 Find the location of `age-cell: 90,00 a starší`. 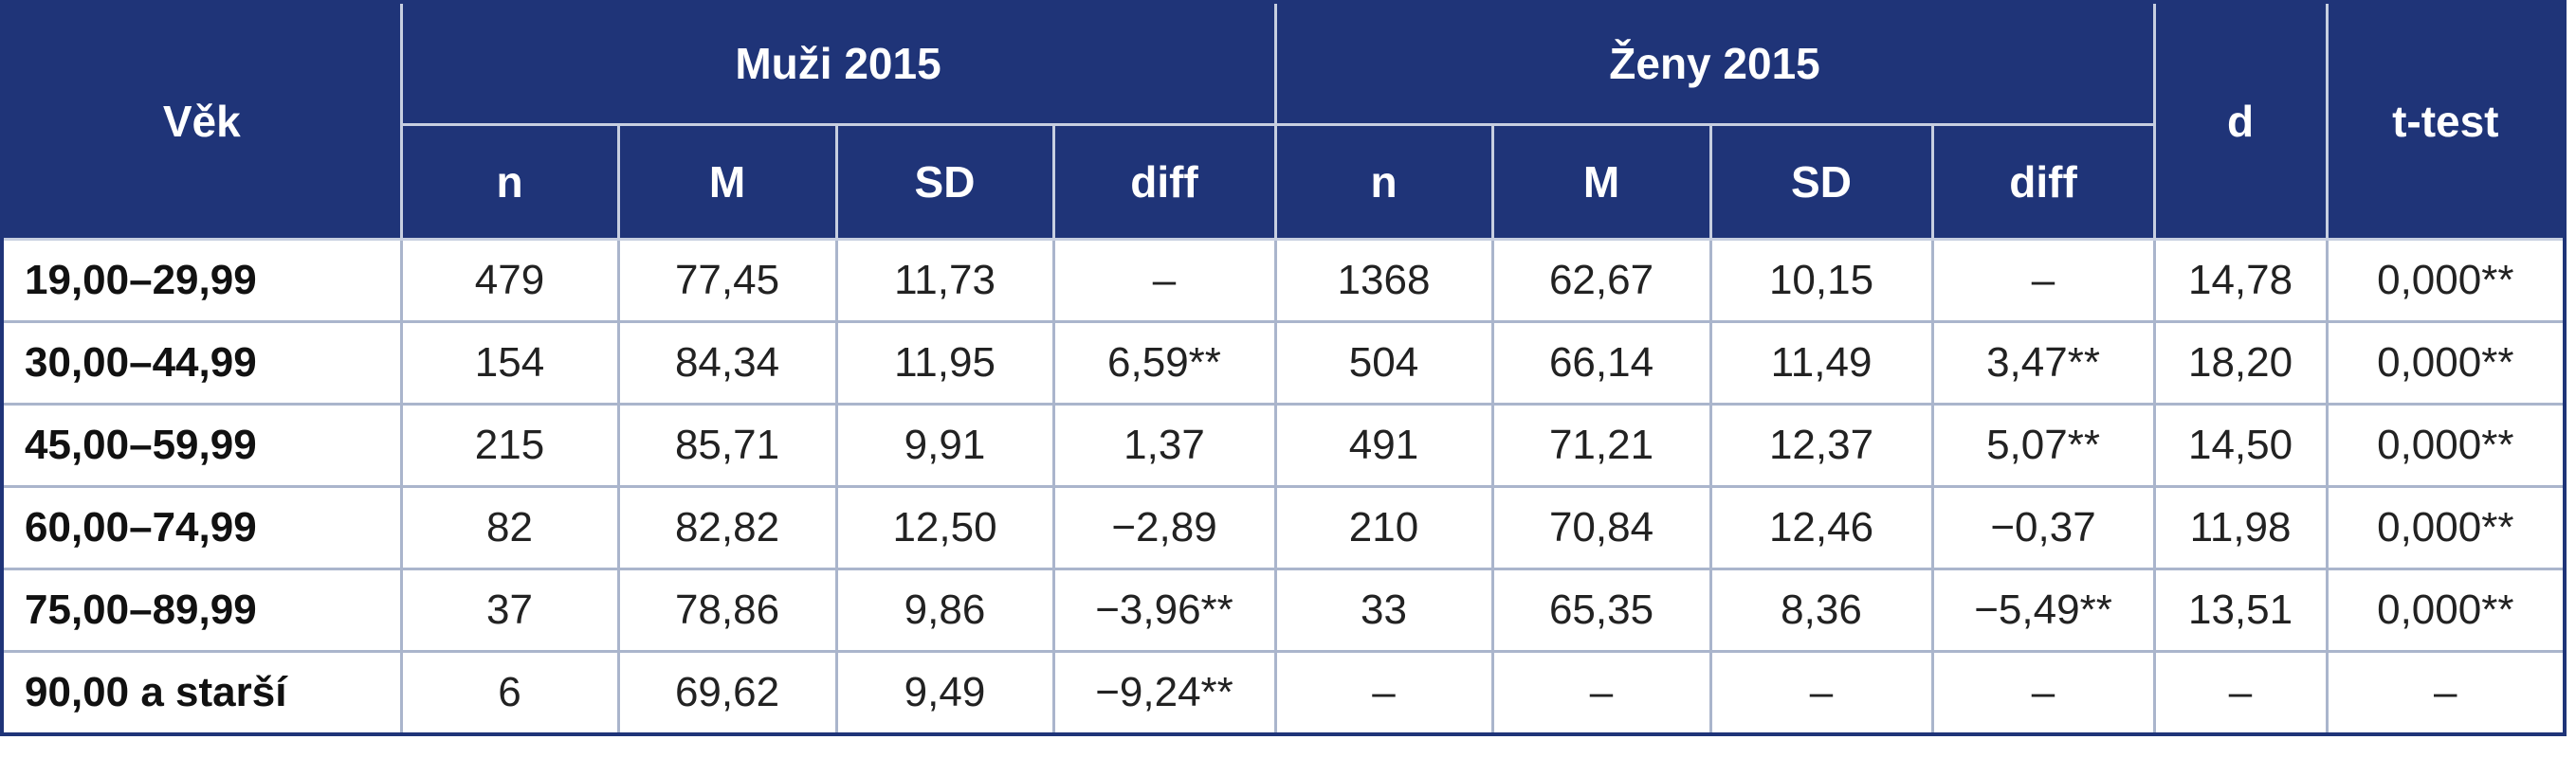

age-cell: 90,00 a starší is located at coordinates (201, 693).